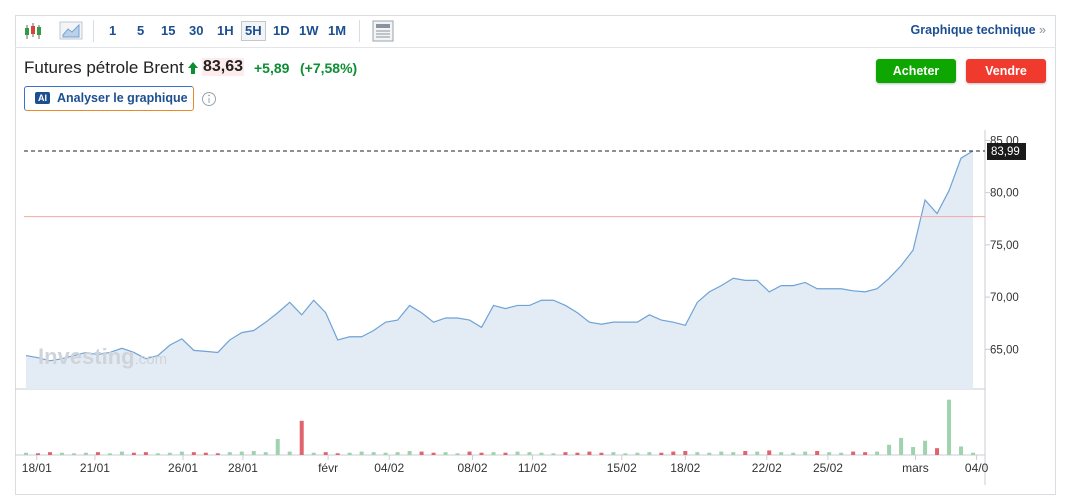 This screenshot has height=495, width=1065. Describe the element at coordinates (168, 30) in the screenshot. I see `interval-button: 15` at that location.